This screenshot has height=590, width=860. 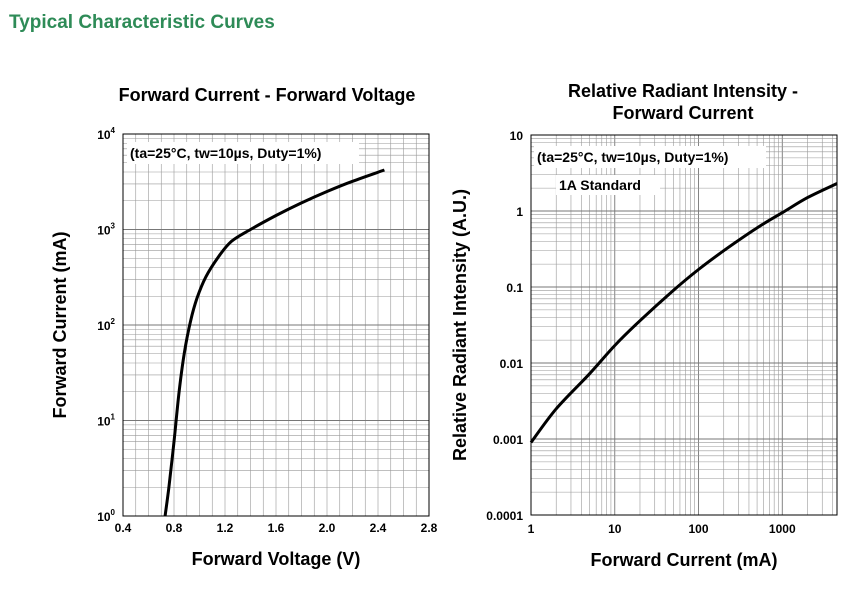 I want to click on chart1-annotation: (ta=25°C, tw=10µs, Duty=1%), so click(x=225, y=153).